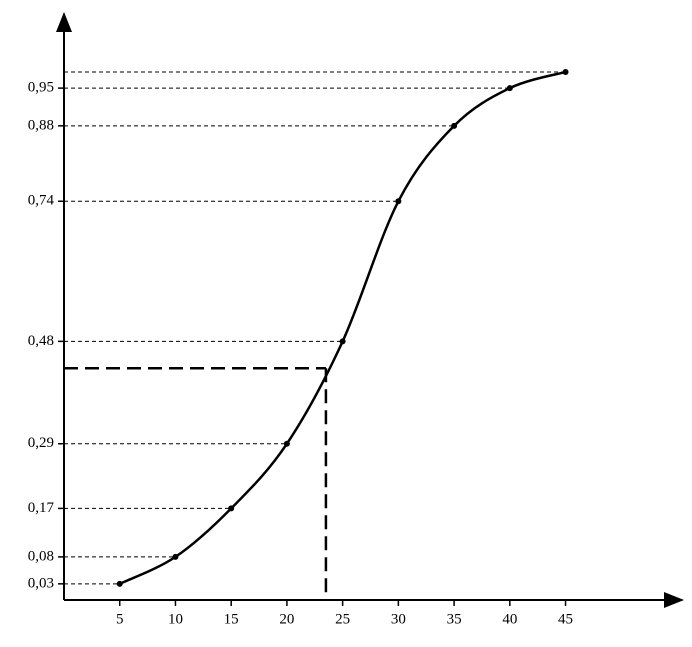 The image size is (692, 647). Describe the element at coordinates (41, 443) in the screenshot. I see `y-tick-label: 0,29` at that location.